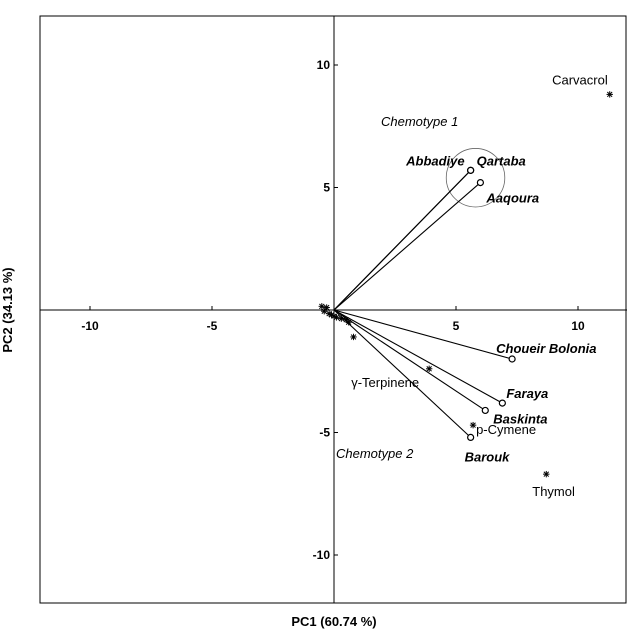 Image resolution: width=627 pixels, height=631 pixels. Describe the element at coordinates (435, 160) in the screenshot. I see `sample-label-0: Abbadiye` at that location.